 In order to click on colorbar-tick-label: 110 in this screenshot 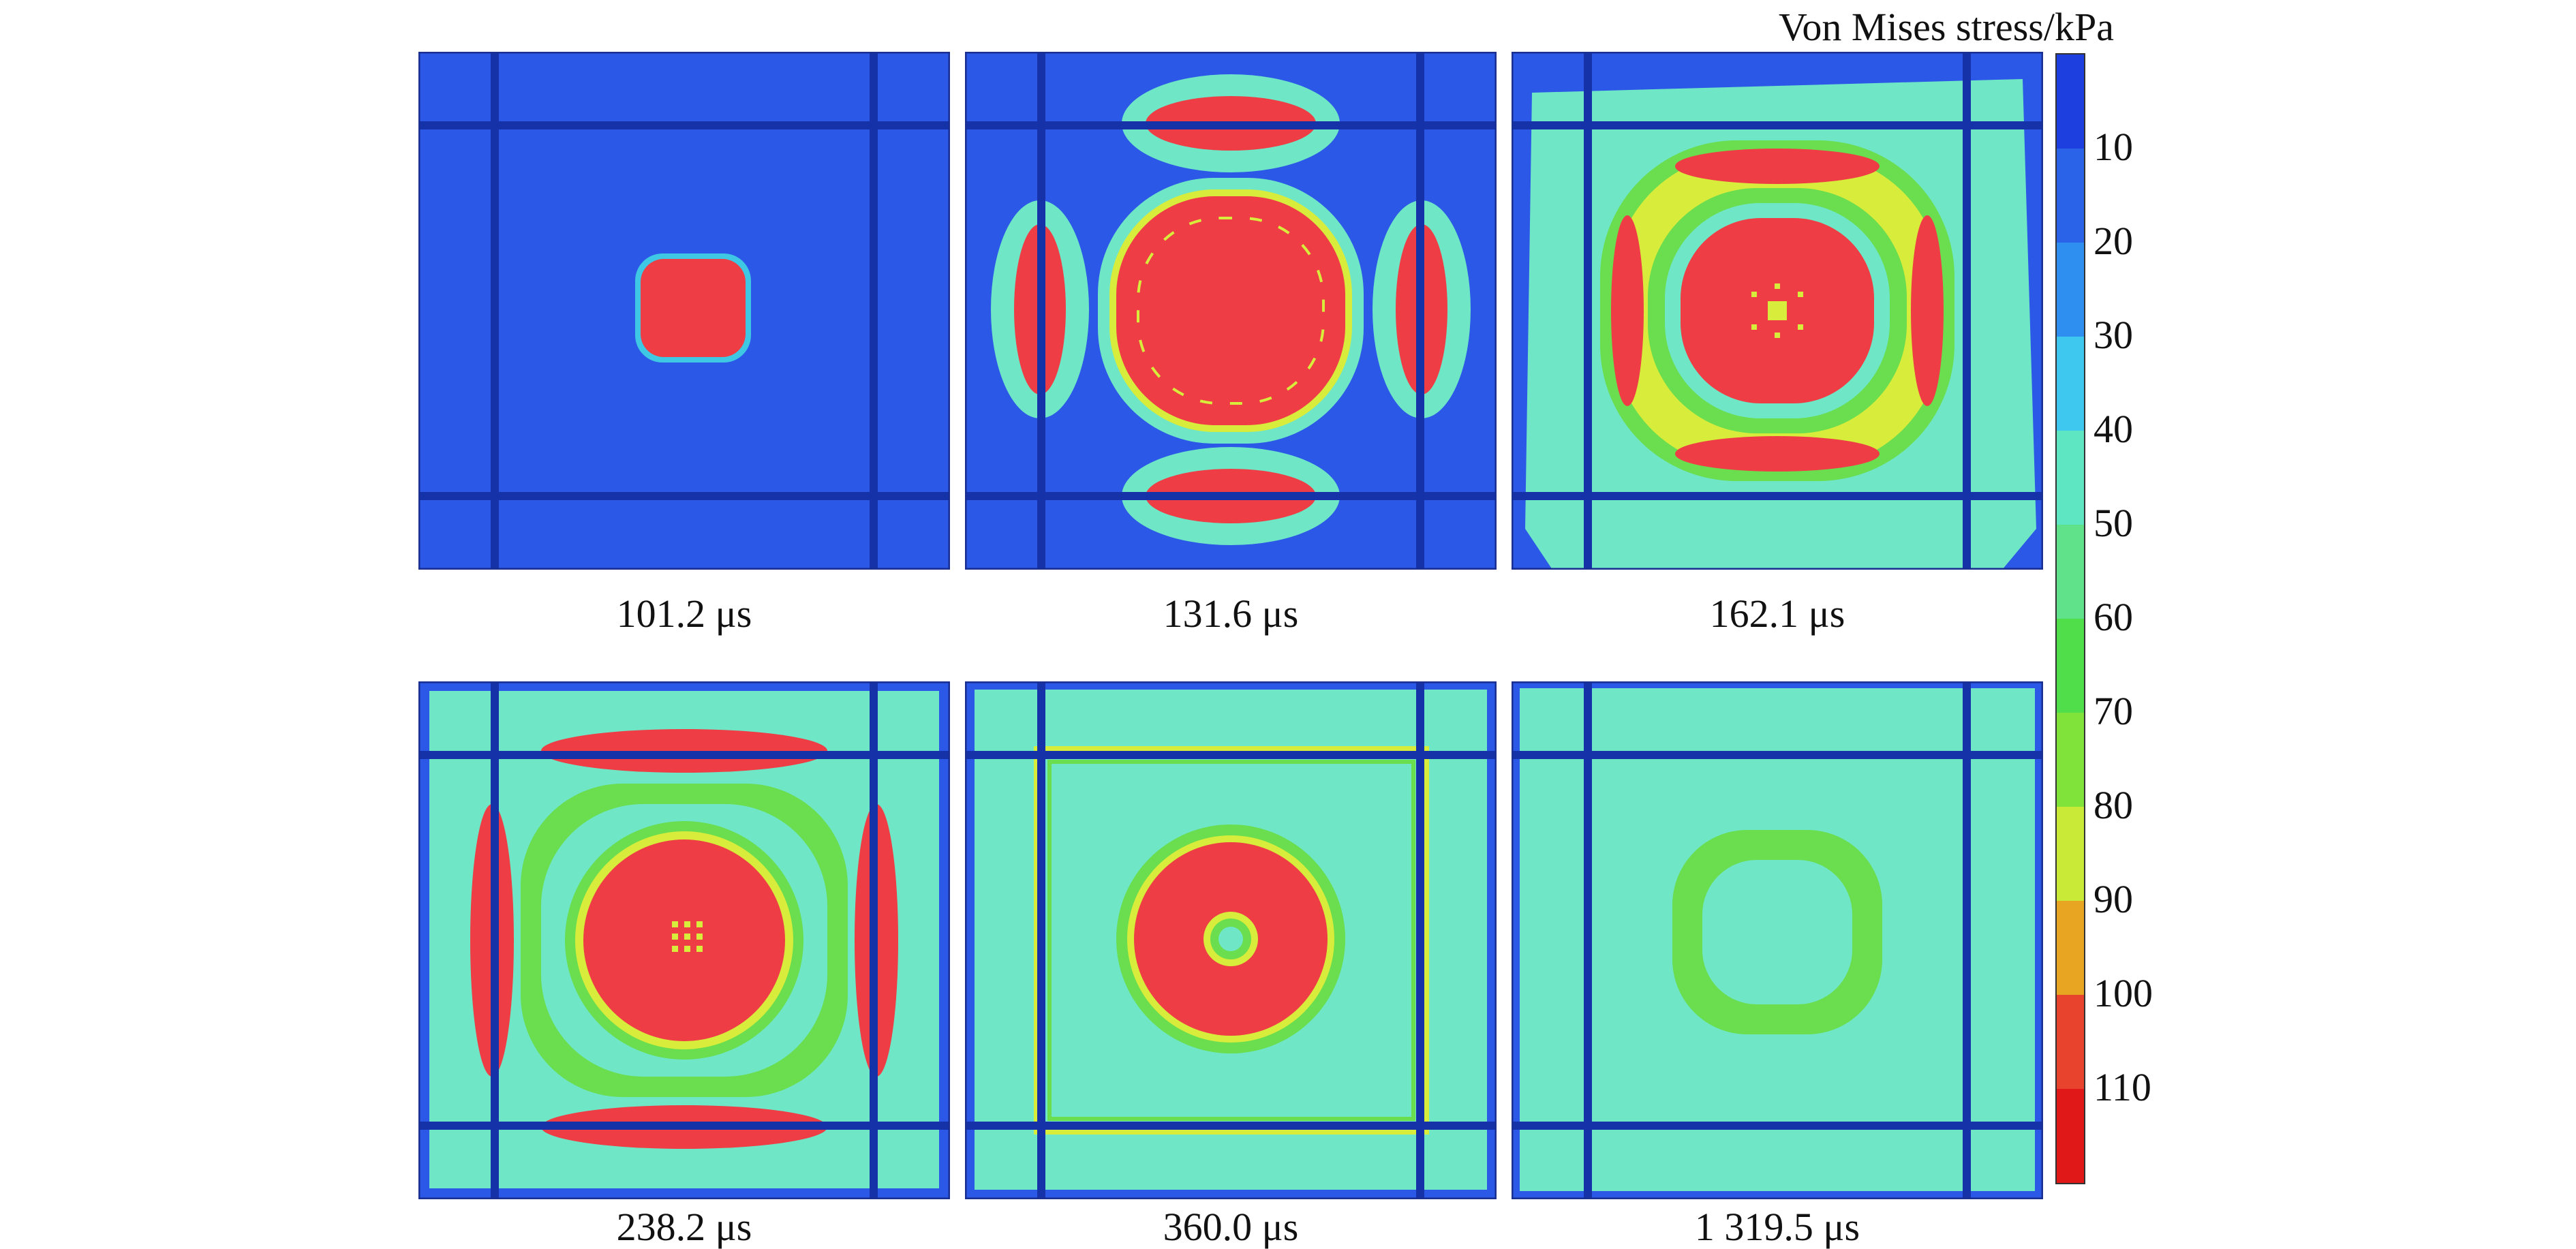, I will do `click(2122, 1087)`.